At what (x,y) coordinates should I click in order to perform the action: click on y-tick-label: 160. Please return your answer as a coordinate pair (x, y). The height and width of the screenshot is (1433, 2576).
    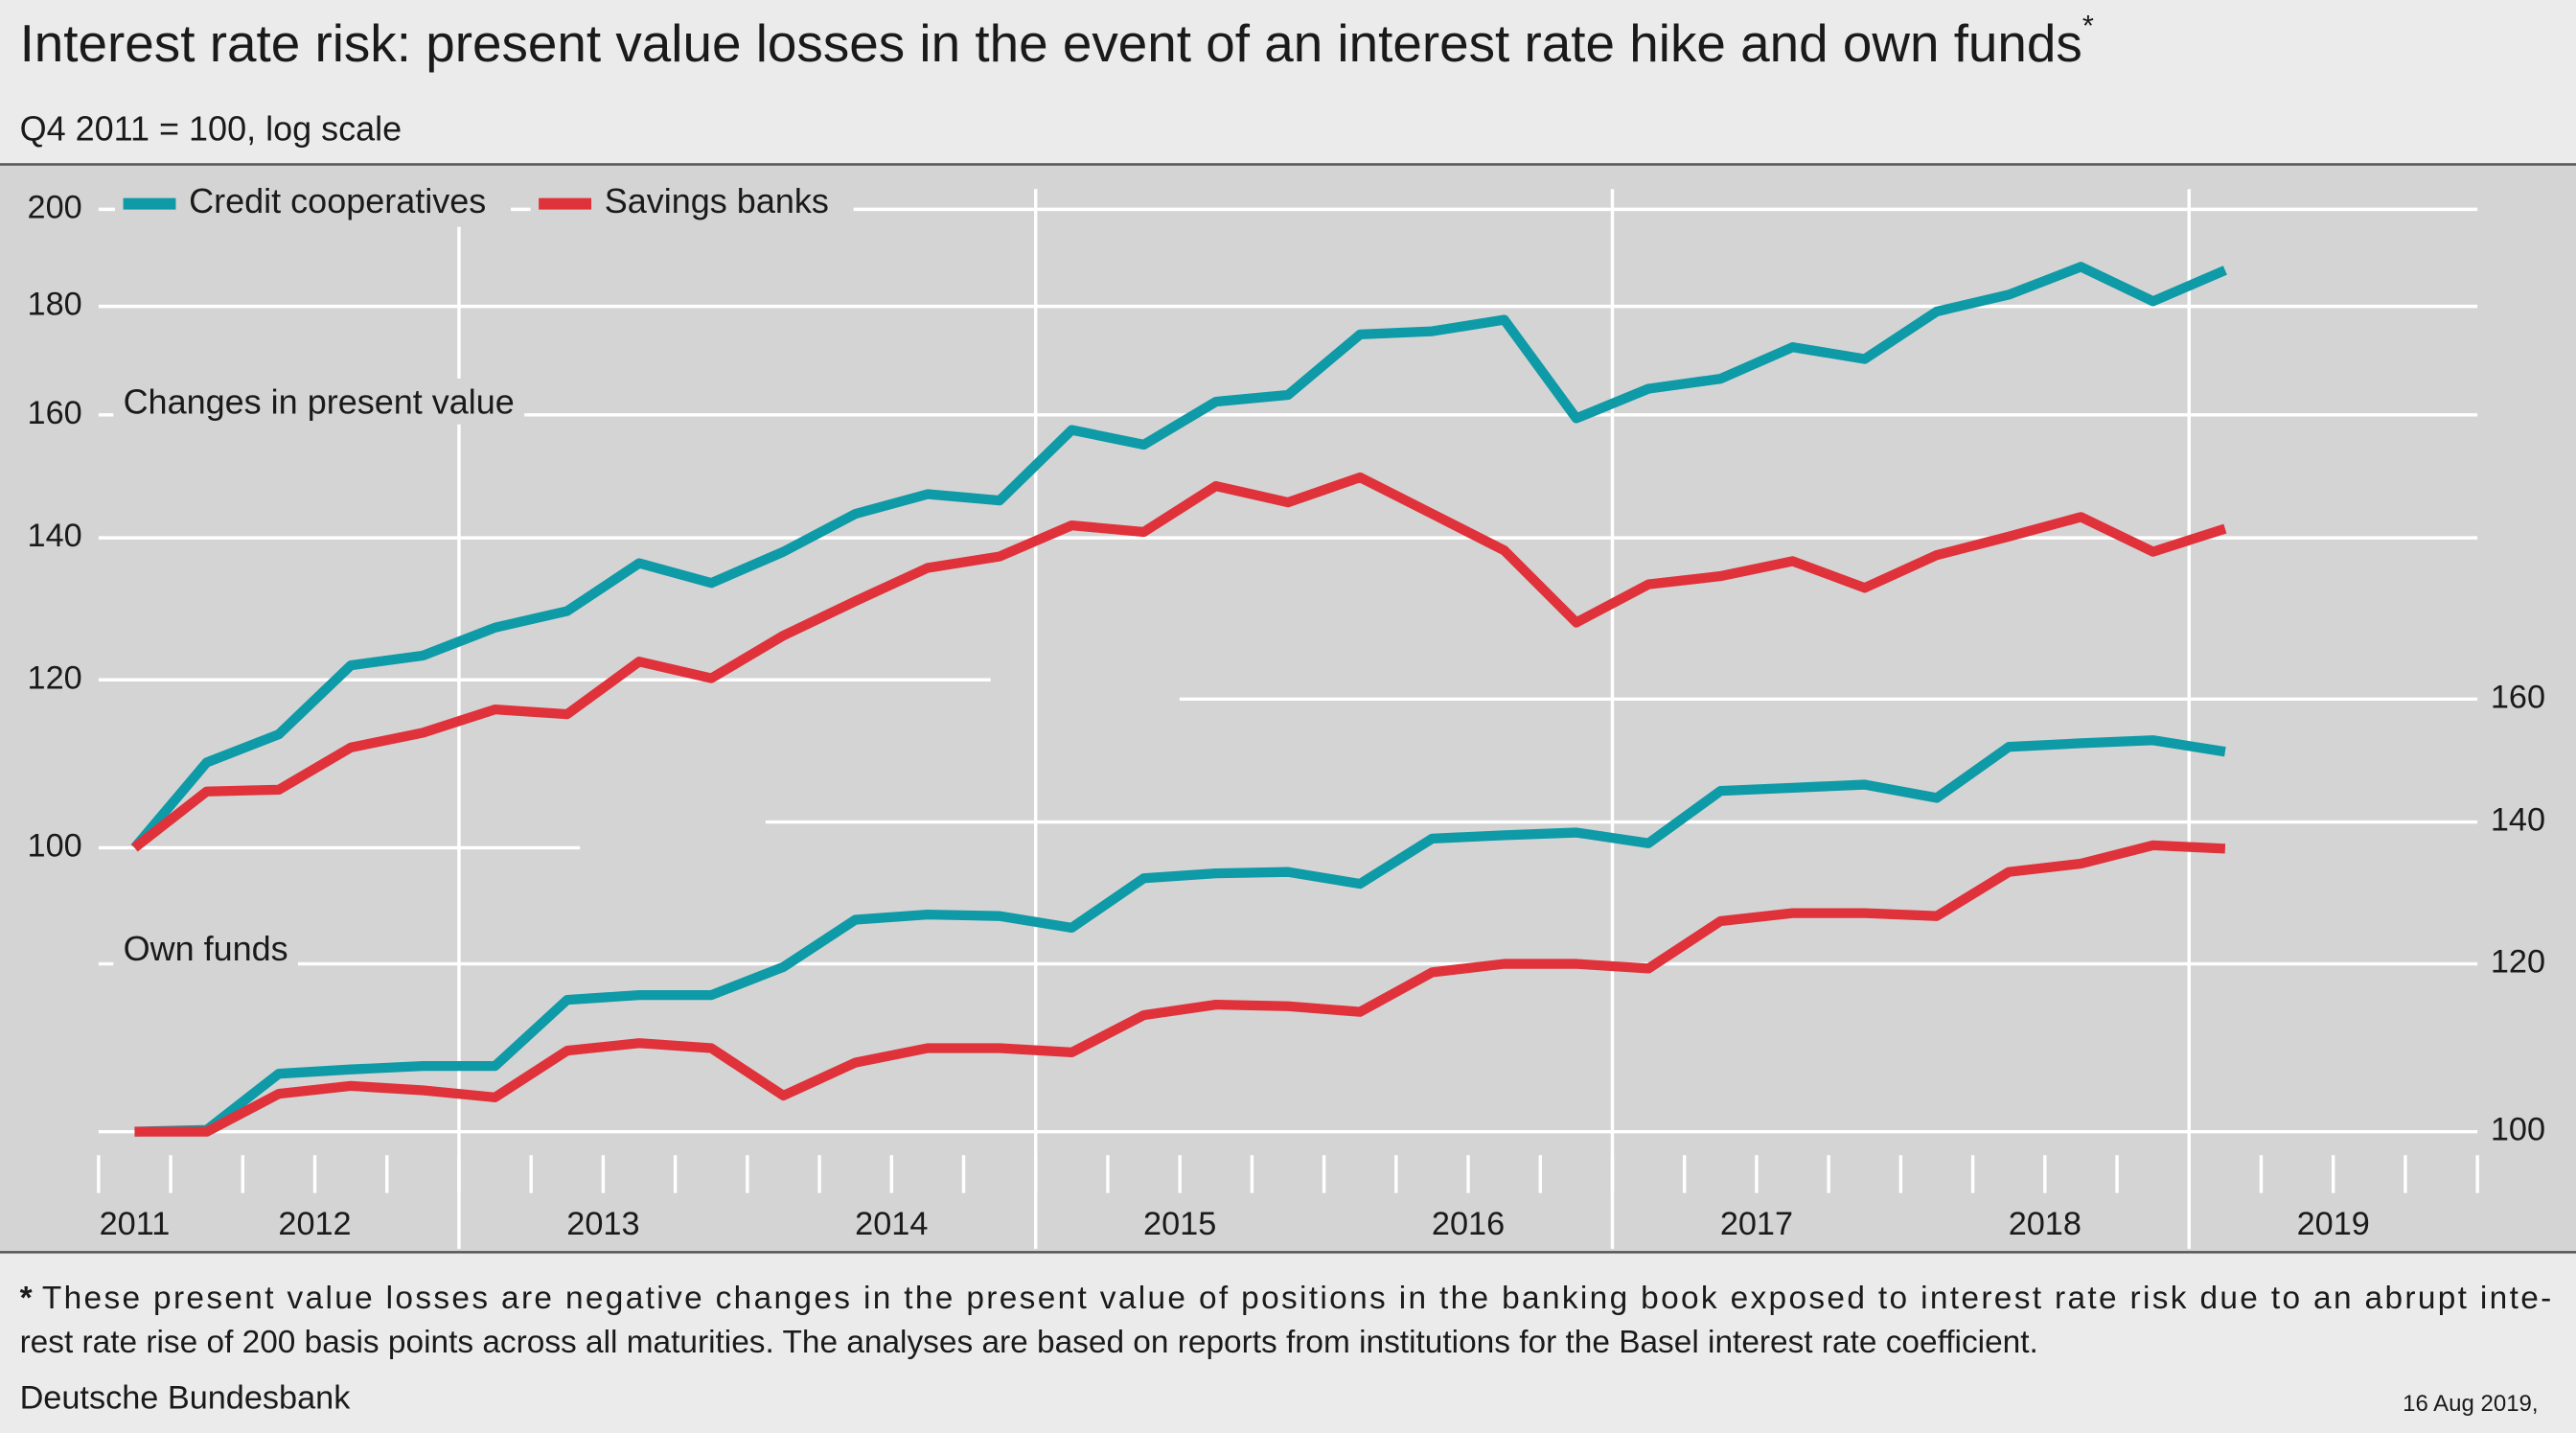
    Looking at the image, I should click on (55, 413).